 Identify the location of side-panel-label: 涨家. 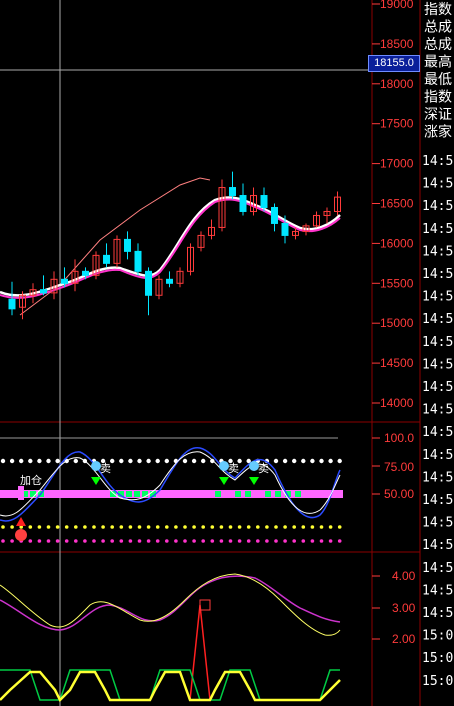
(438, 132).